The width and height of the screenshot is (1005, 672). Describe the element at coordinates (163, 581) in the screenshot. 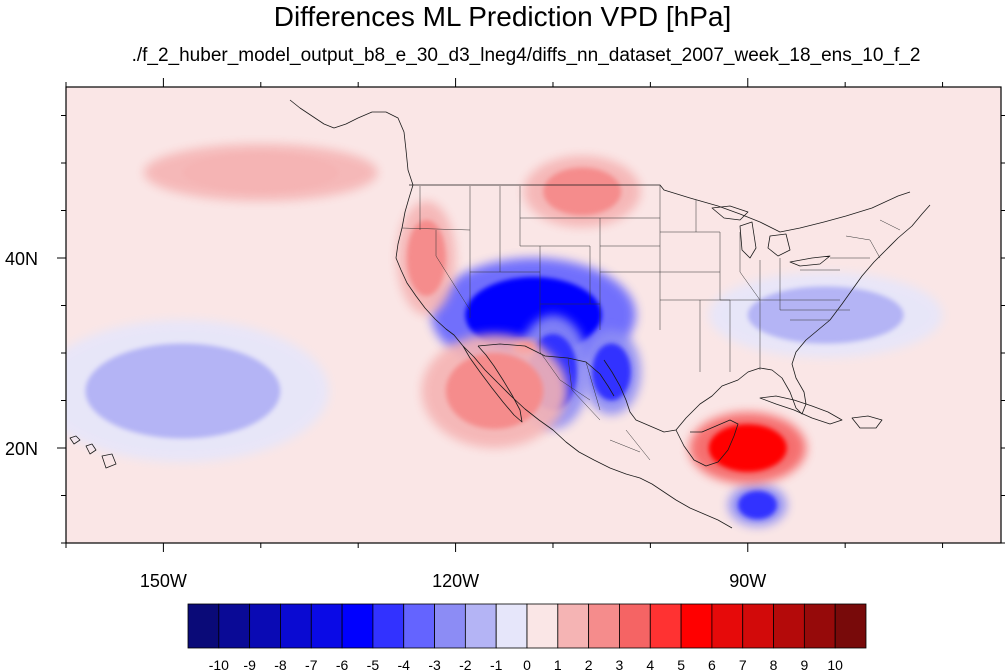

I see `lon-tick-label: 150W` at that location.